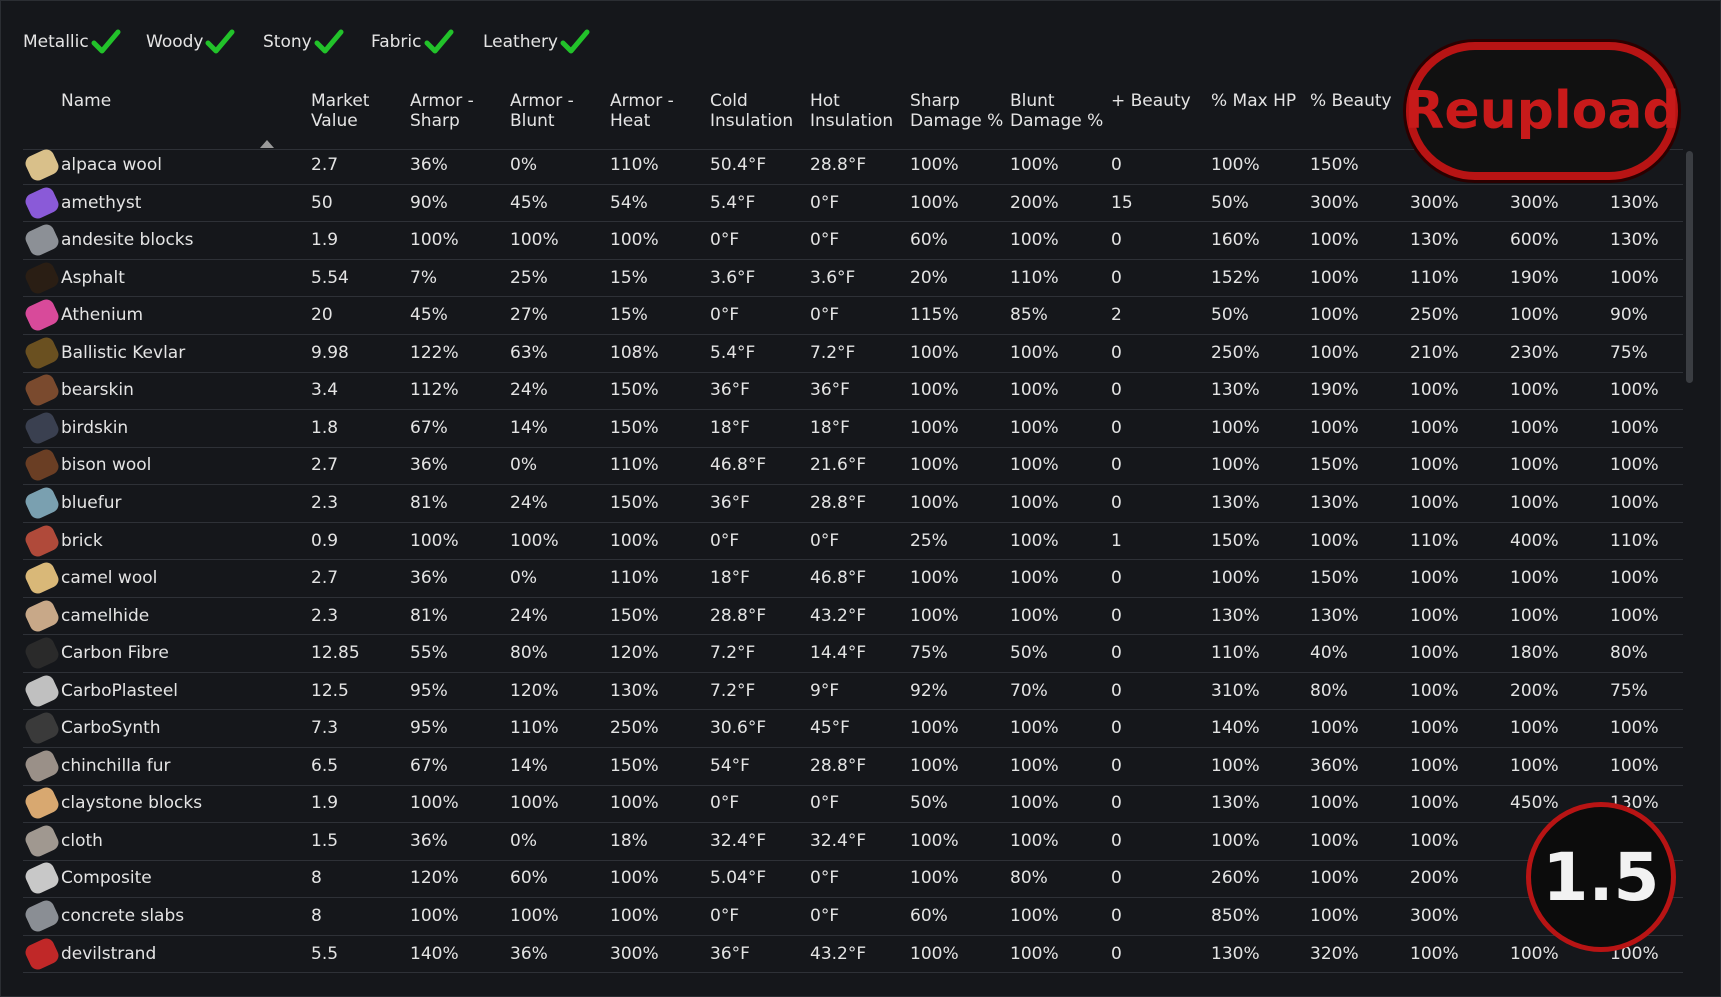 This screenshot has height=997, width=1721. What do you see at coordinates (303, 42) in the screenshot?
I see `filter-toggle: Stony` at bounding box center [303, 42].